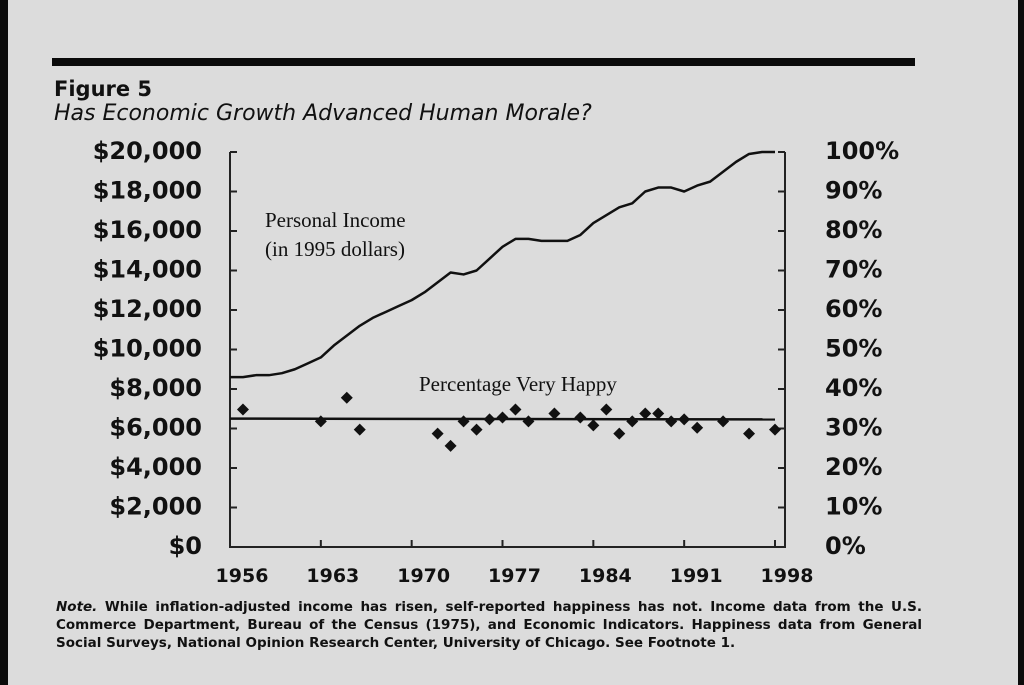  I want to click on y2-tick-label: 50%, so click(853, 349).